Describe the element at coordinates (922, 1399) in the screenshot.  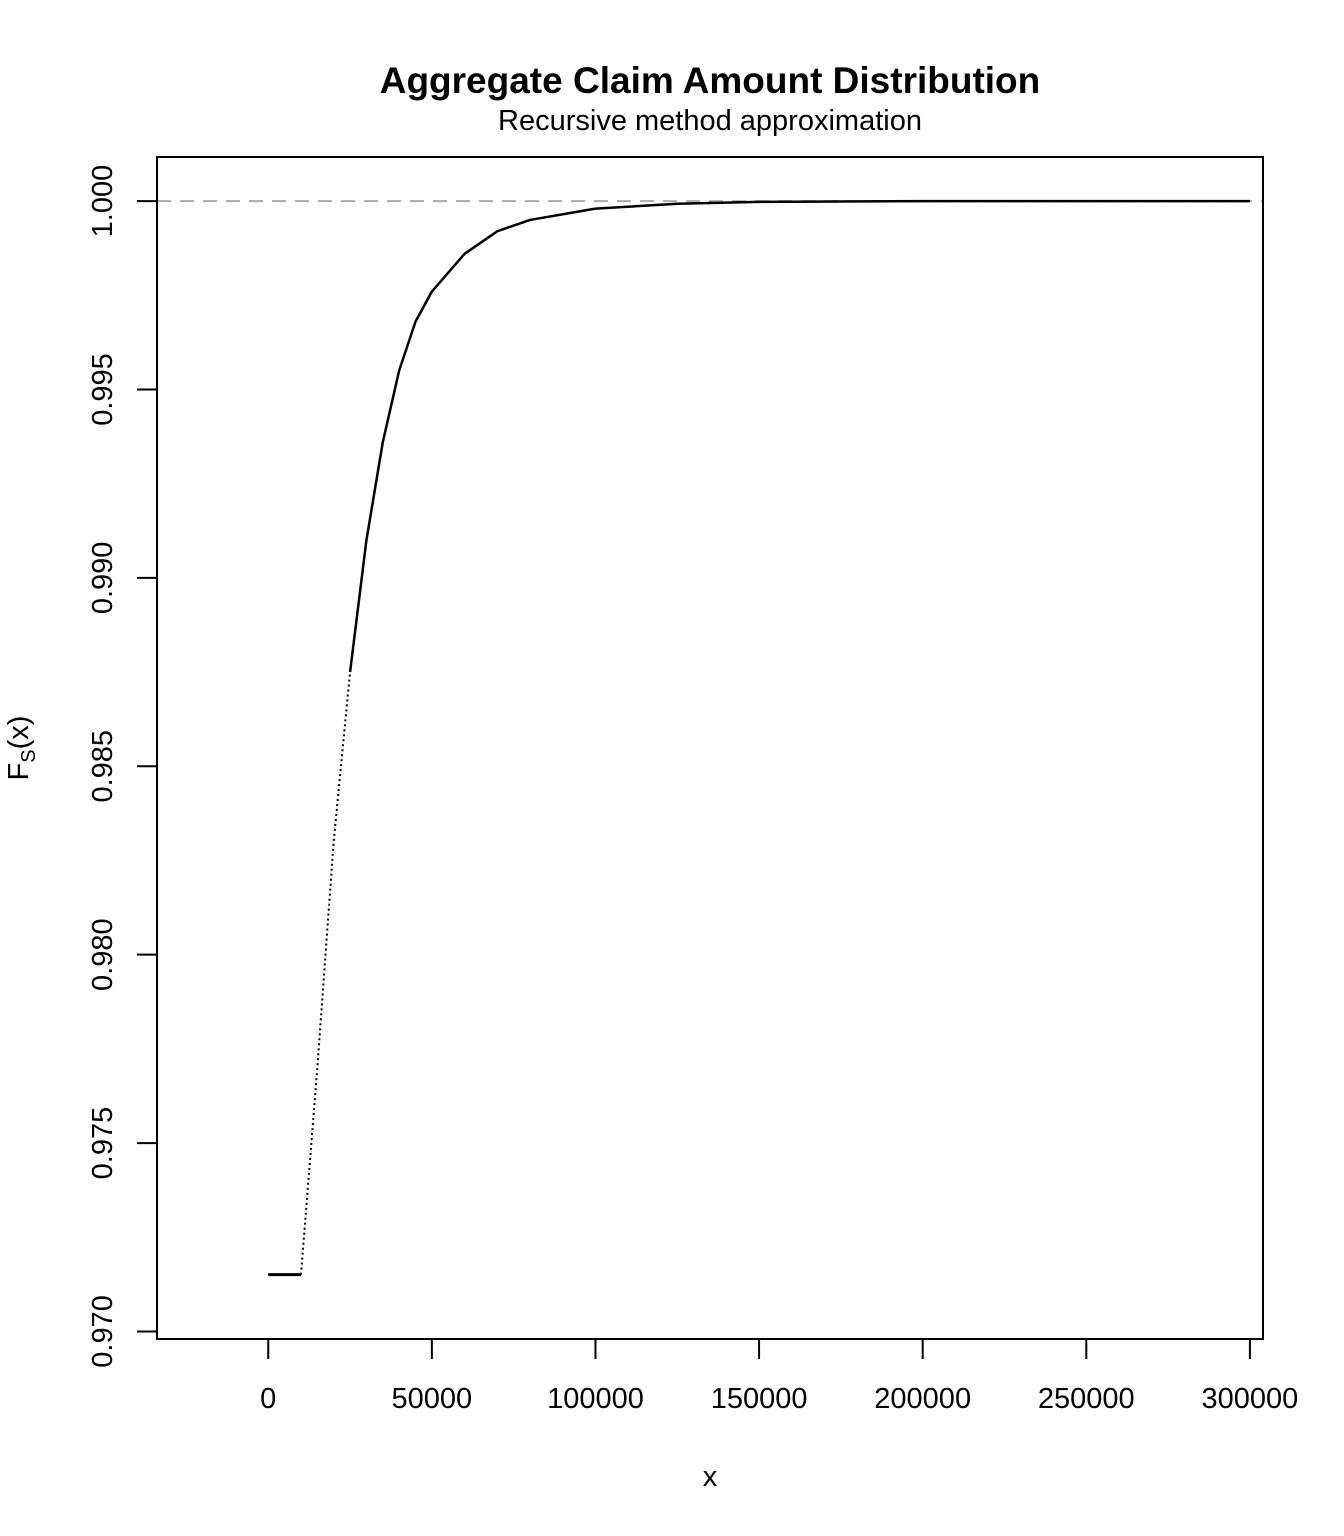
I see `x-tick-label: 200000` at that location.